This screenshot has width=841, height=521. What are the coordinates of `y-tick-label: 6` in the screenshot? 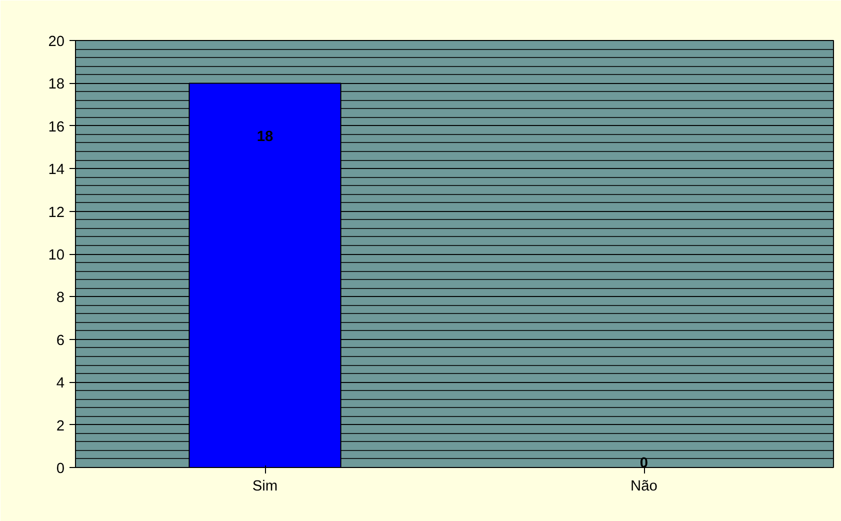 It's located at (60, 340).